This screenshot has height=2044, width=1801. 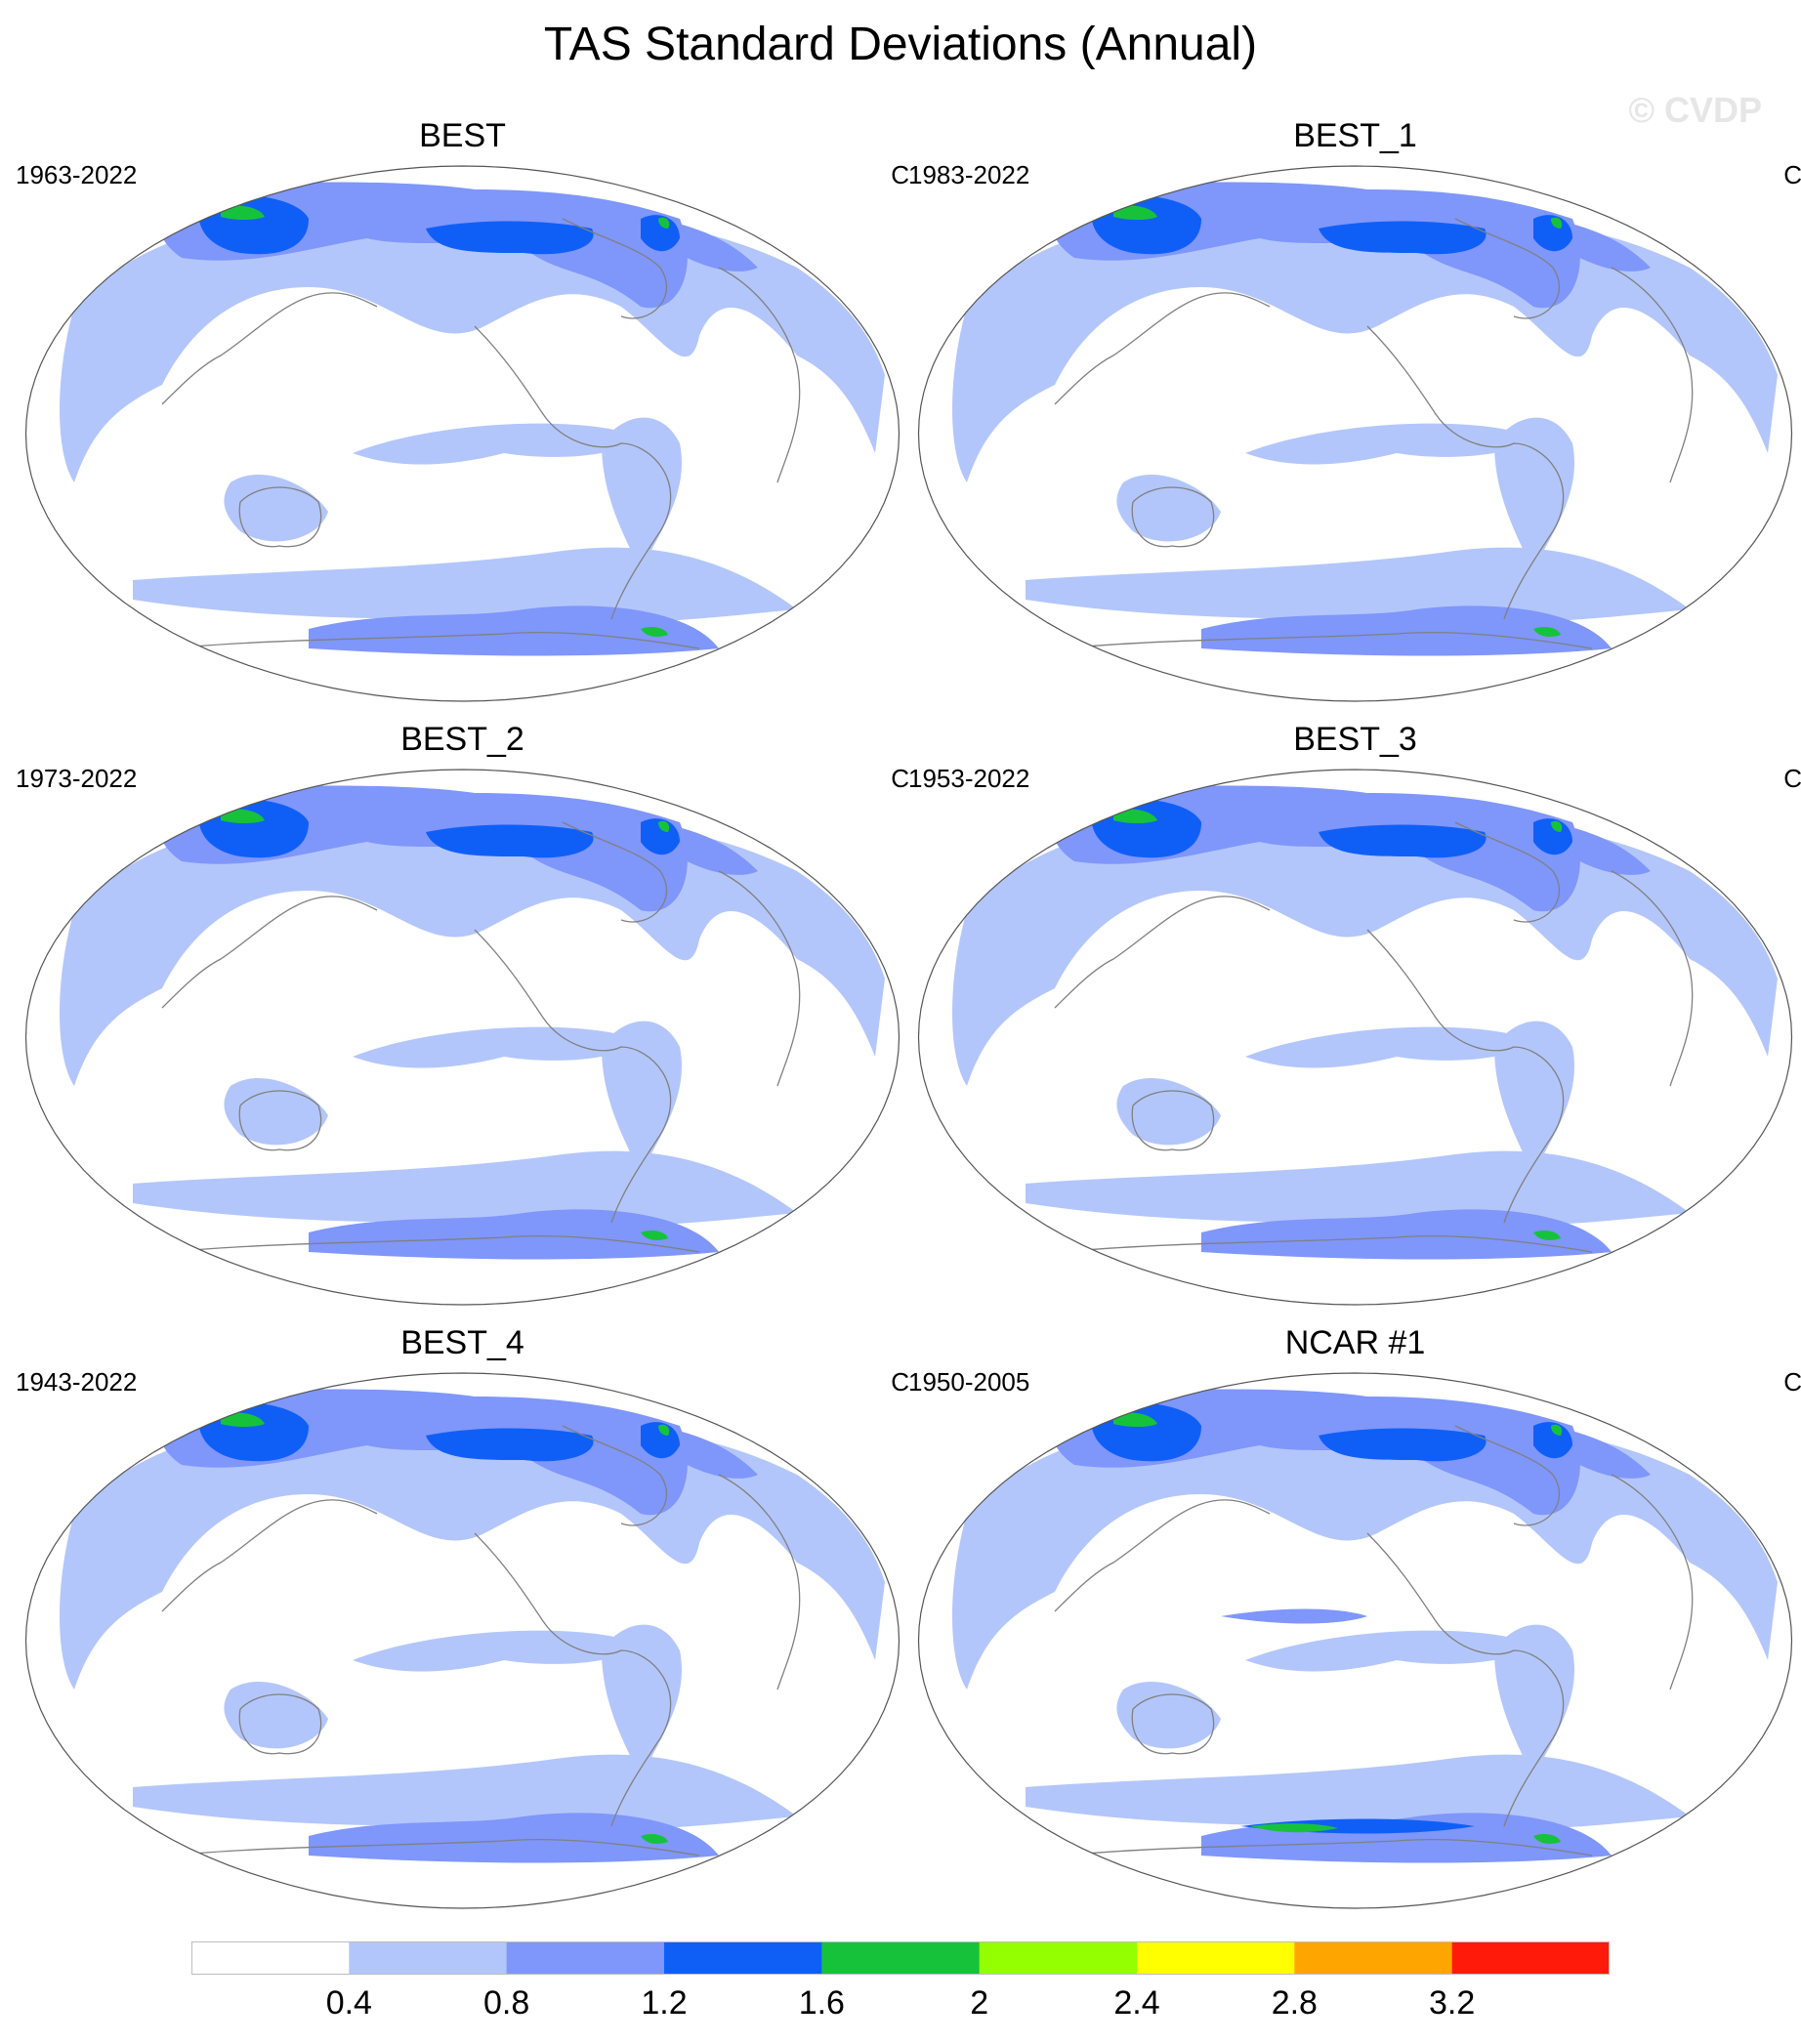 I want to click on map-panel-best-4: BEST_4 1943-2022 C, so click(x=462, y=1616).